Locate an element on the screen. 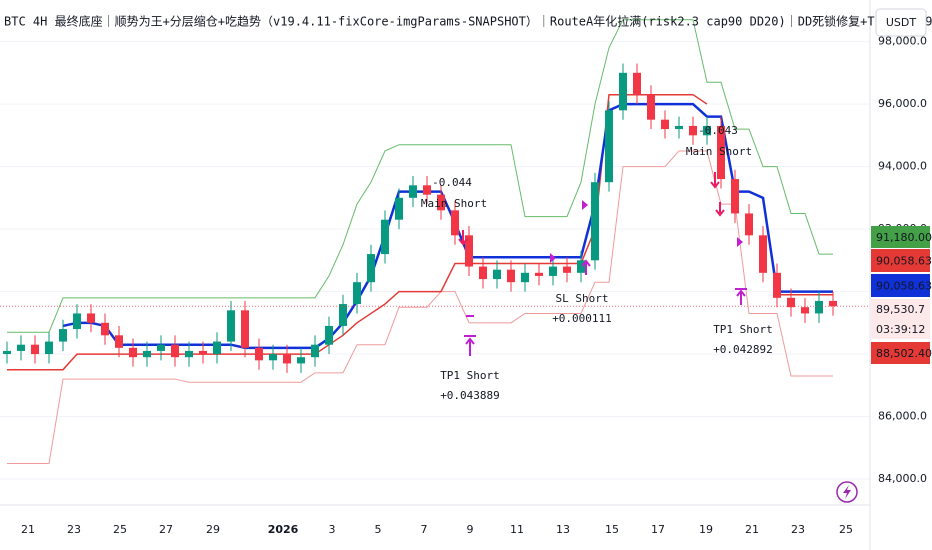 Image resolution: width=932 pixels, height=550 pixels. price-badge-label: 91,180.00 is located at coordinates (904, 237).